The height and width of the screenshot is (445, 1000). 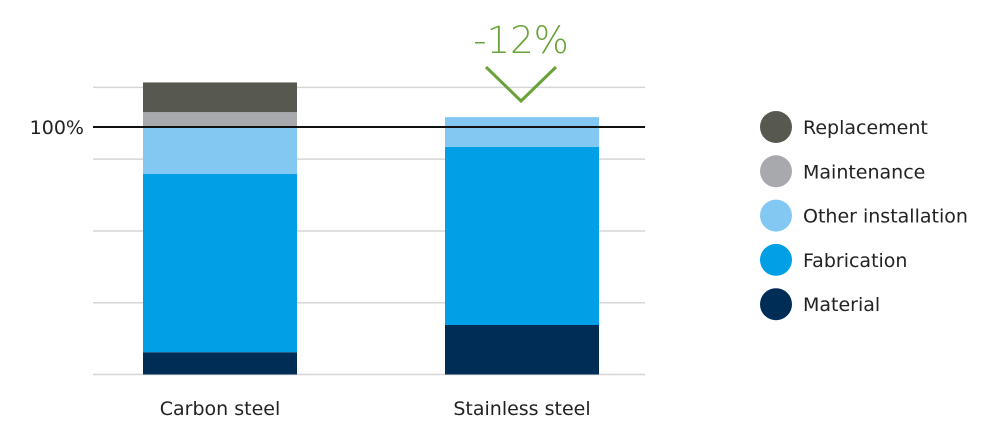 I want to click on annotation-label: -12%, so click(x=521, y=40).